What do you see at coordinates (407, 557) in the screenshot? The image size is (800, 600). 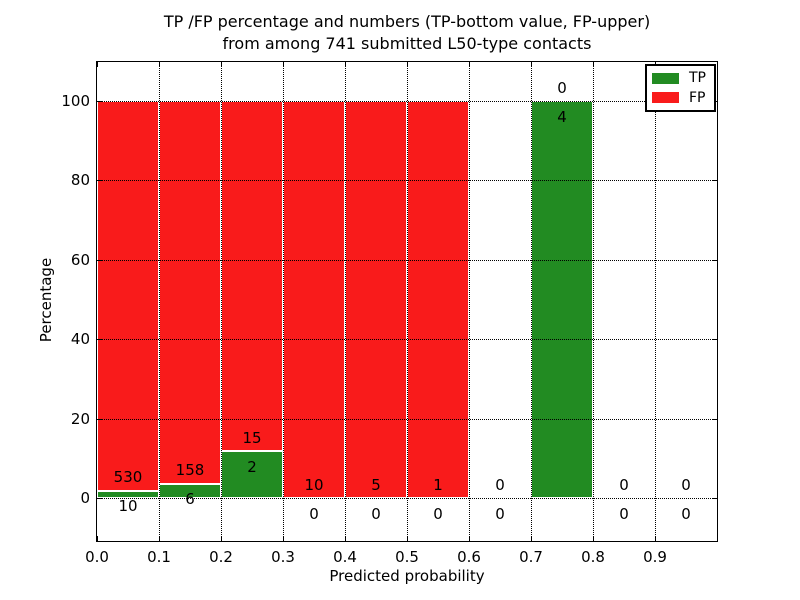 I see `x-tick-label-0.5: 0.5` at bounding box center [407, 557].